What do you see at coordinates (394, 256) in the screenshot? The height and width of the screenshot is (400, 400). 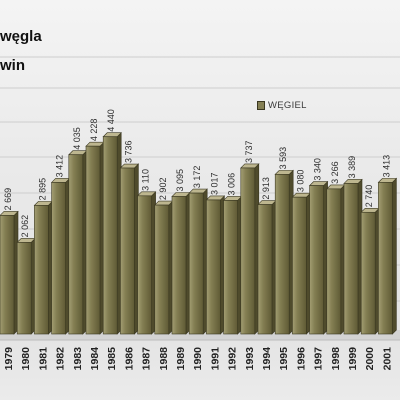 I see `bar-side` at bounding box center [394, 256].